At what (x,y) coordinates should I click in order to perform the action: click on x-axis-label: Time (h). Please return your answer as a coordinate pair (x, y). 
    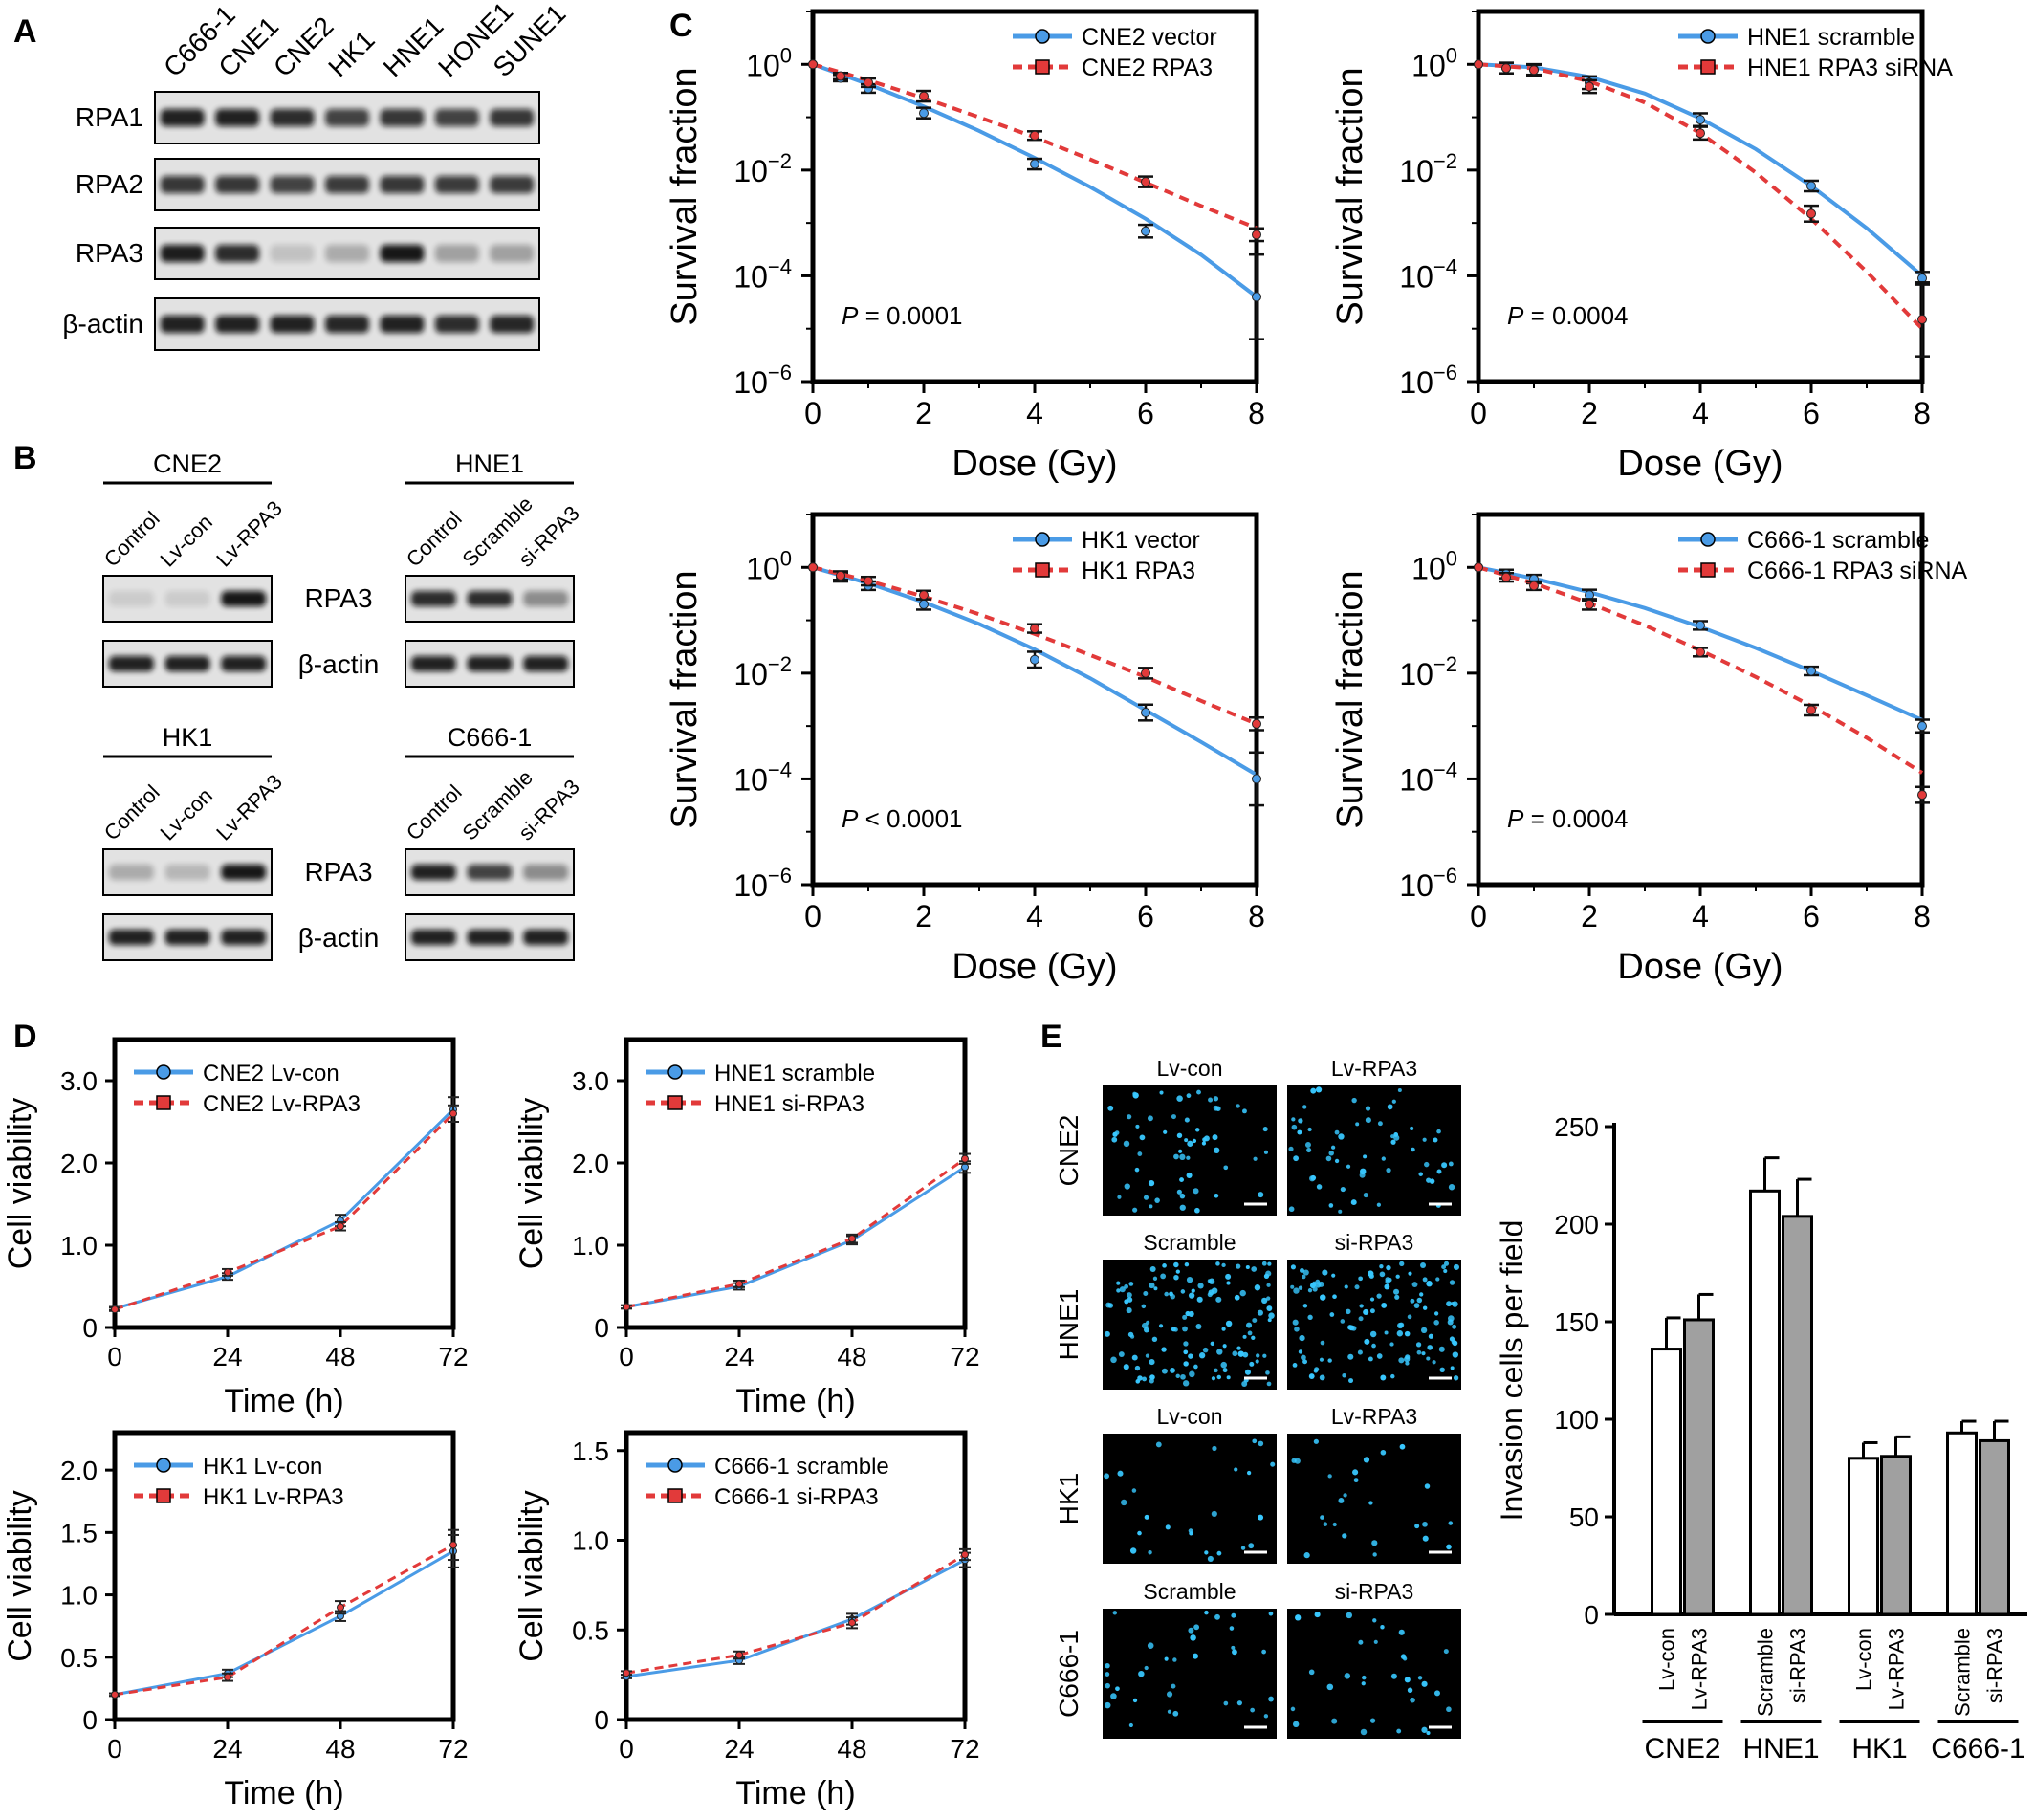
    Looking at the image, I should click on (795, 1793).